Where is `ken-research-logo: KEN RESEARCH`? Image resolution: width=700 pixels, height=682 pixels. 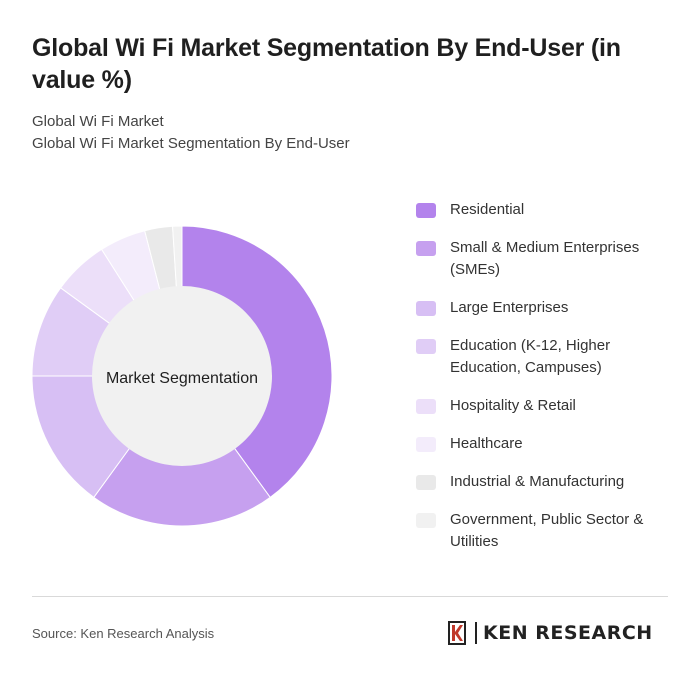 ken-research-logo: KEN RESEARCH is located at coordinates (550, 633).